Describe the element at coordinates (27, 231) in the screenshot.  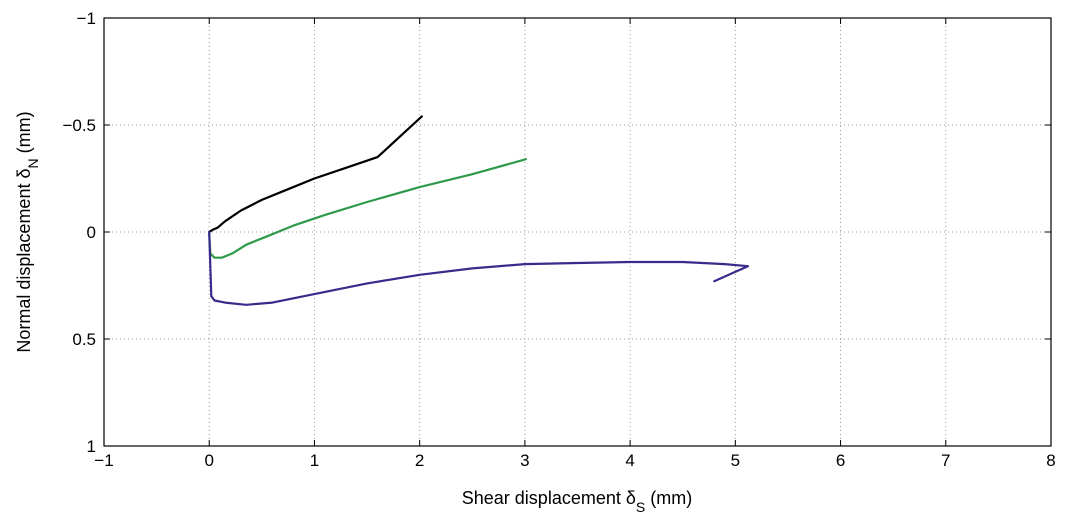
I see `y-axis-label: Normal displacement δN (mm)` at that location.